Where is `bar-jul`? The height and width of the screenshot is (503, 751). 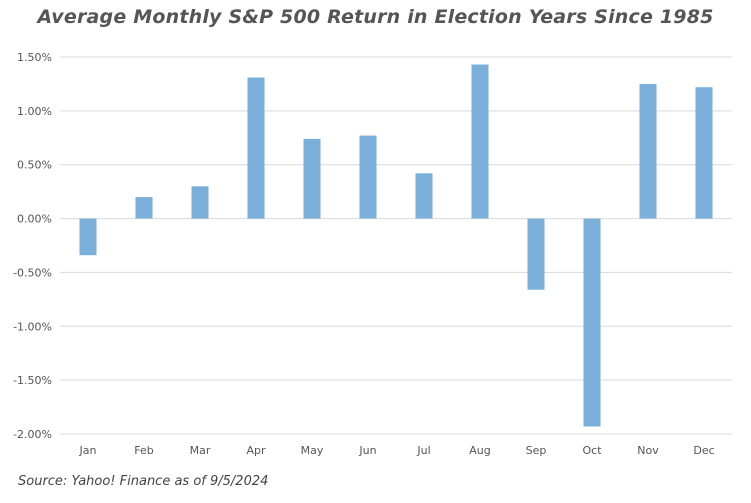 bar-jul is located at coordinates (424, 196).